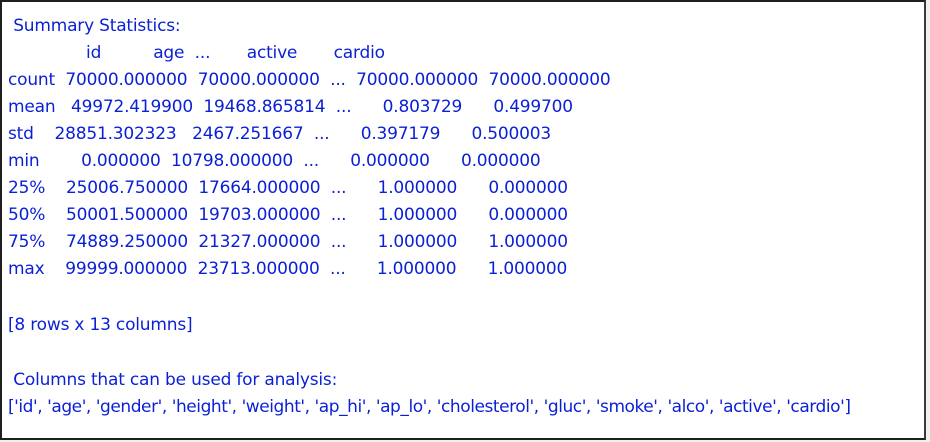 This screenshot has width=930, height=442. Describe the element at coordinates (100, 325) in the screenshot. I see `shape-note: [8 rows x 13 columns]` at that location.